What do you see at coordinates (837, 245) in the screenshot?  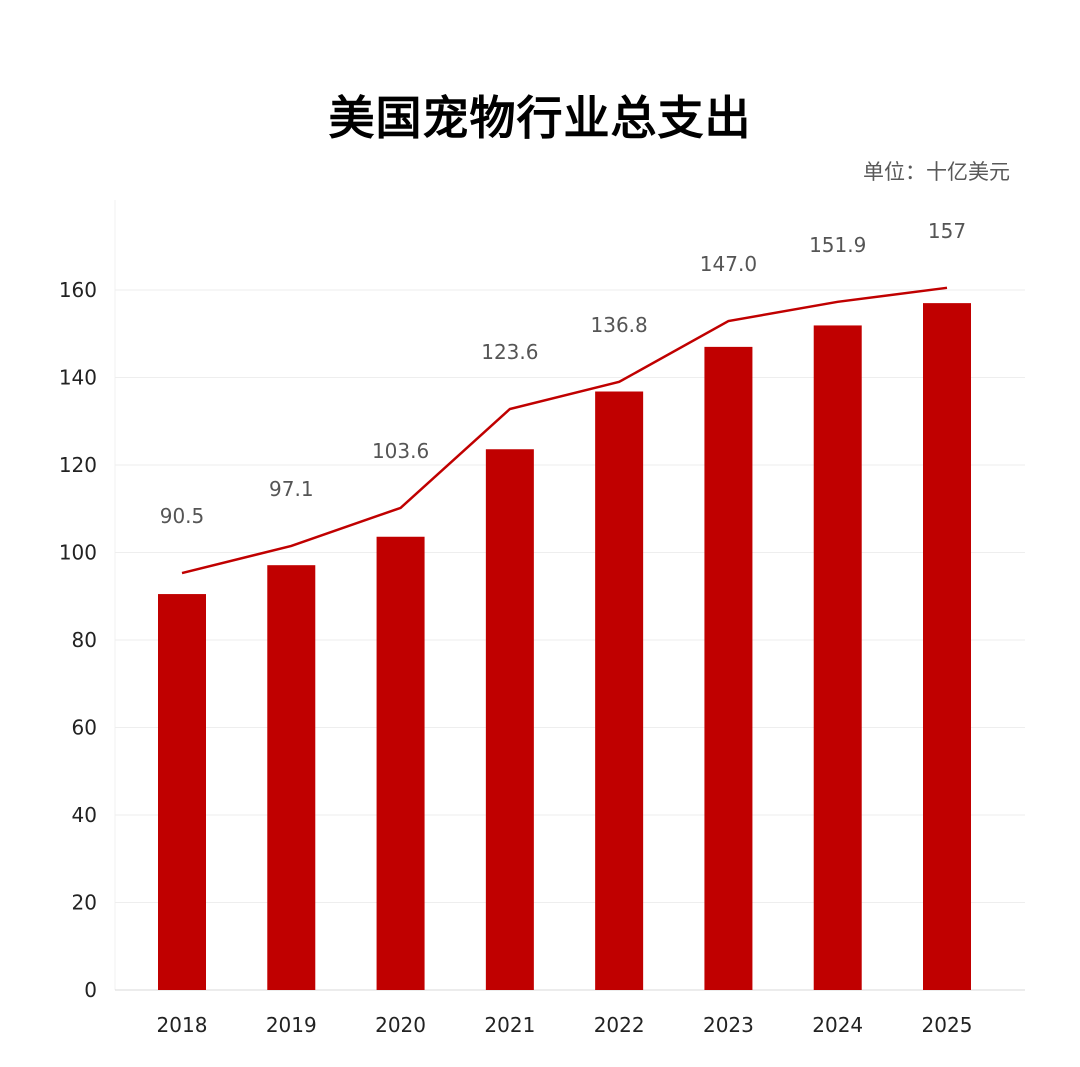 I see `data-label-2024: 151.9` at bounding box center [837, 245].